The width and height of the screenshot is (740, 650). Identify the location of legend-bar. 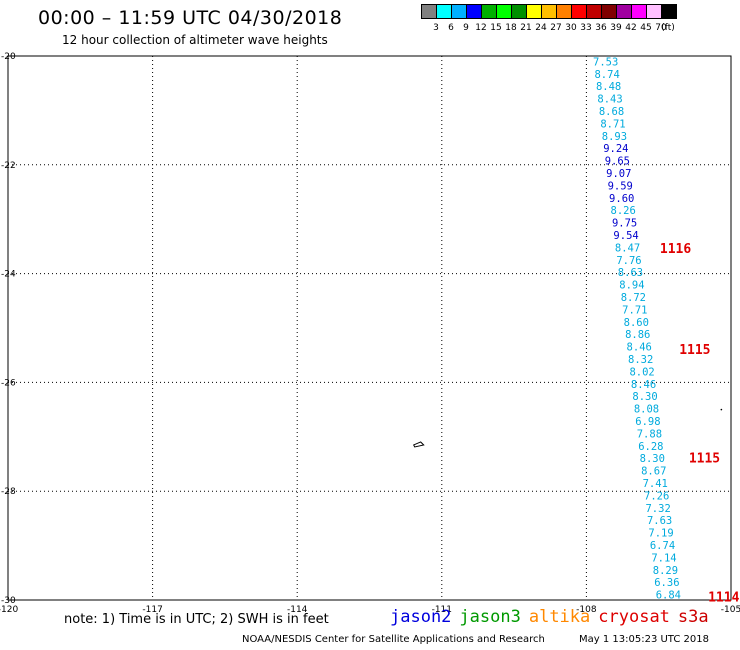
(549, 11).